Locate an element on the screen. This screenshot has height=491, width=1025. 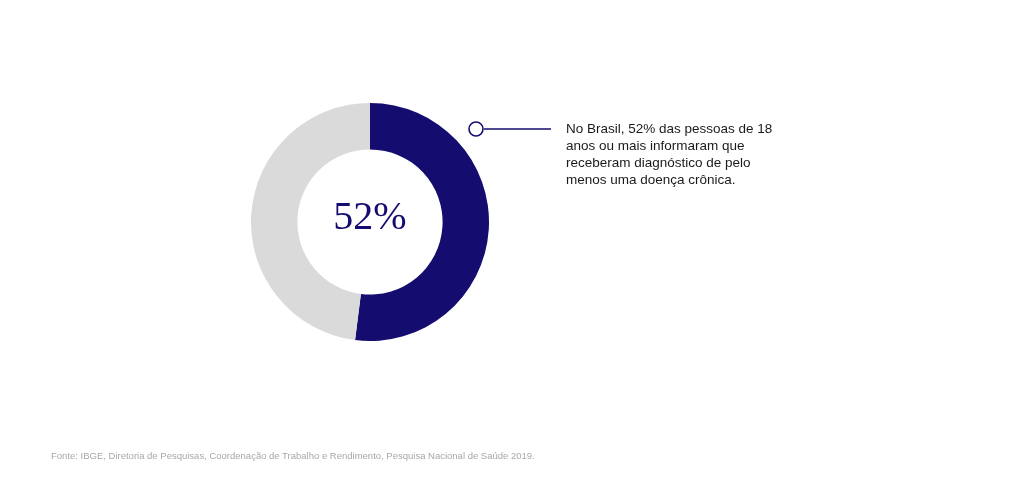
text: No Brasil, 52% das pessoas de 18 anos ou mais informaram que receberam diagnóstico de pelo menos uma doença crônica. is located at coordinates (669, 153).